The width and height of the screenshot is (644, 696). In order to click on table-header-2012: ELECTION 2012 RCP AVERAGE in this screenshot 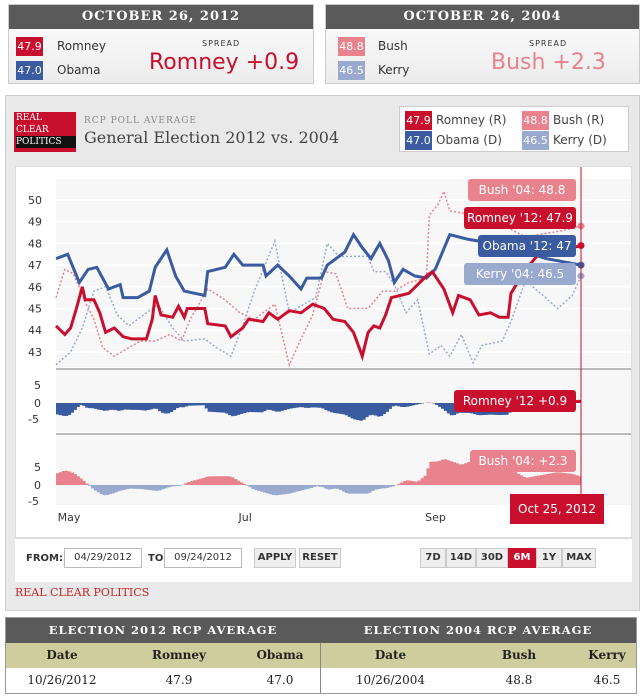, I will do `click(163, 630)`.